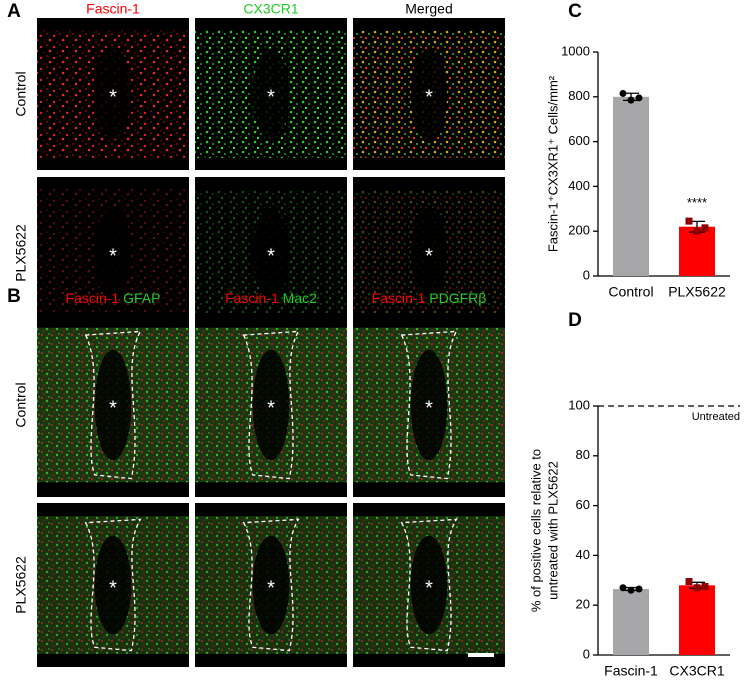 This screenshot has height=684, width=754. I want to click on y-tick-label: 60, so click(583, 504).